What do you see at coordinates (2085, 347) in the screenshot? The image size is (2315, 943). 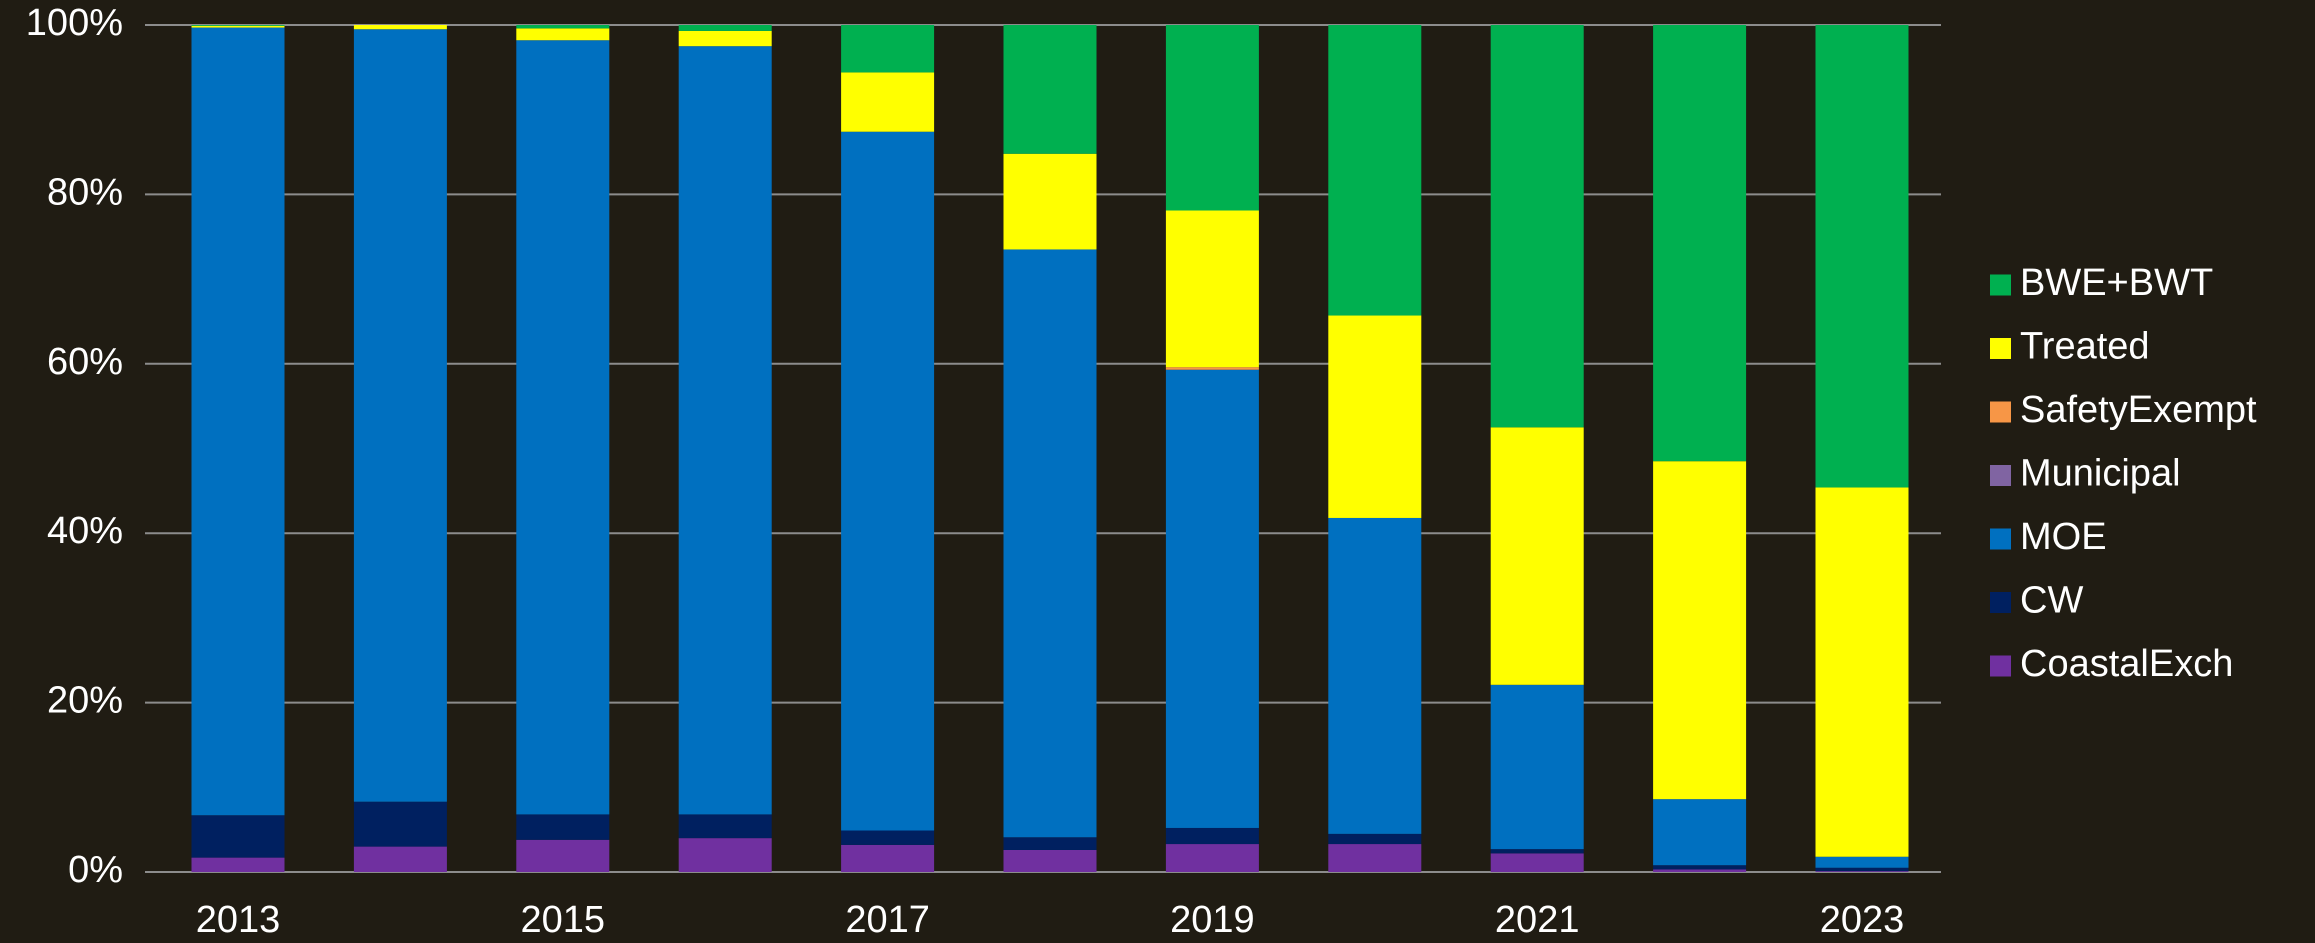 I see `legend-label: Treated` at bounding box center [2085, 347].